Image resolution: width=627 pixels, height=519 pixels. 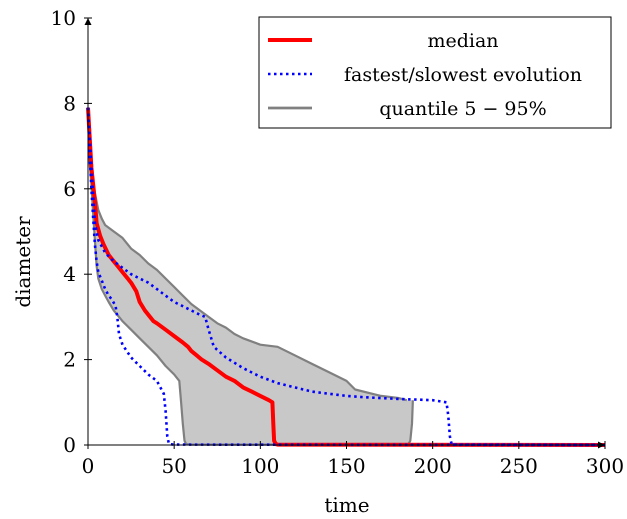 I want to click on x-tick-label: 200, so click(x=433, y=466).